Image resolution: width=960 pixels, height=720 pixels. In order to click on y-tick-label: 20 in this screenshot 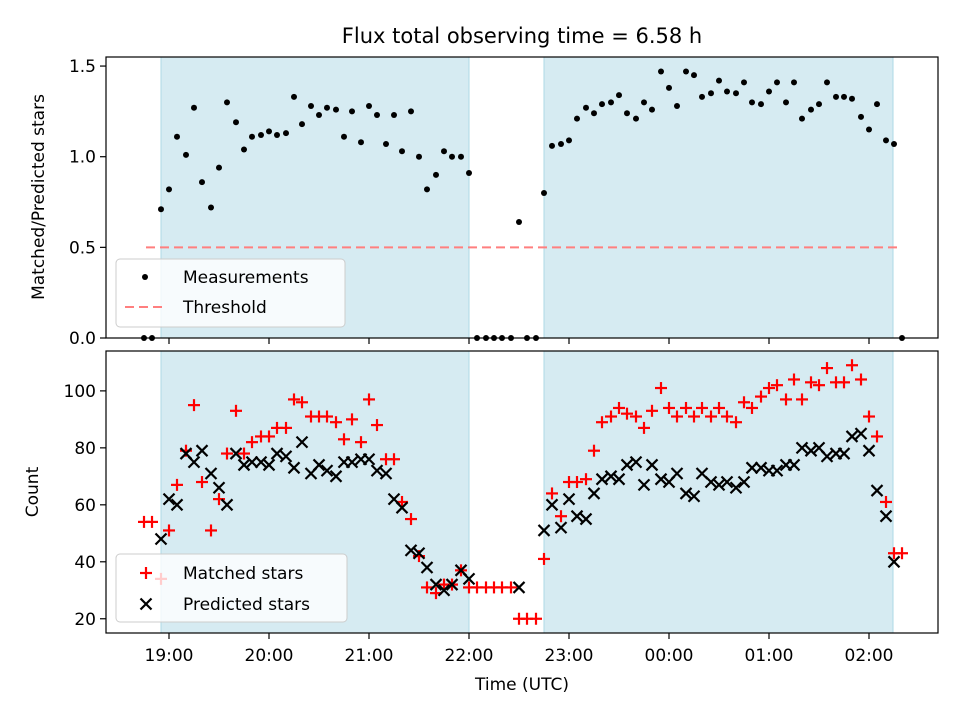, I will do `click(85, 620)`.